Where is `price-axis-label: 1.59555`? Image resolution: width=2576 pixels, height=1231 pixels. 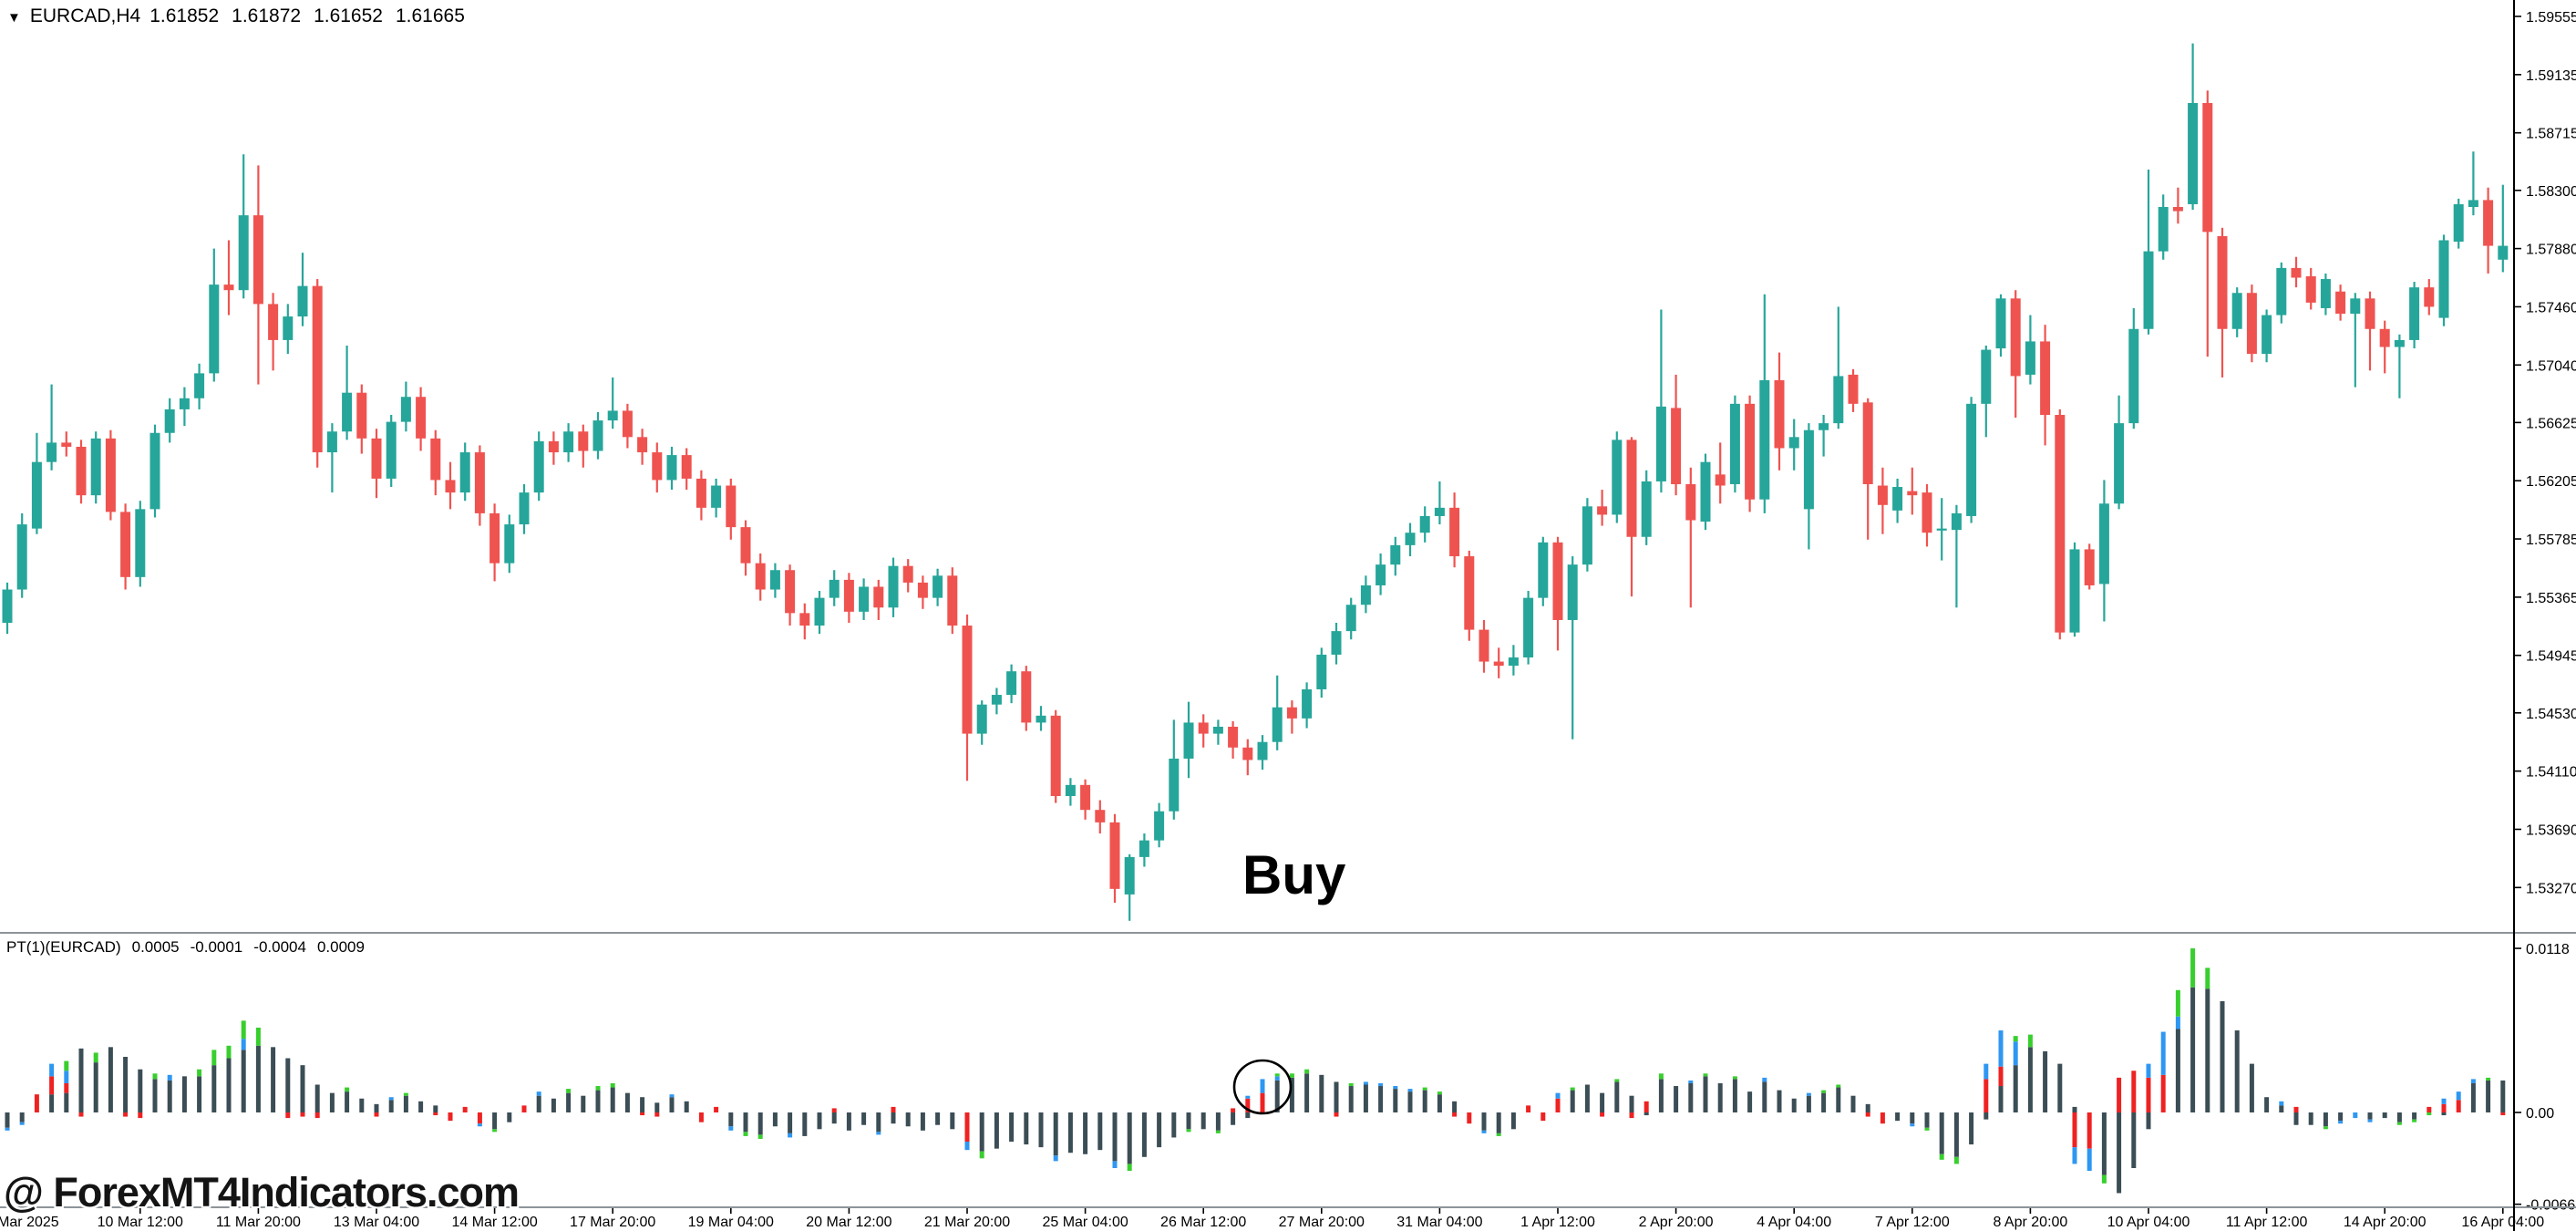
price-axis-label: 1.59555 is located at coordinates (2551, 18).